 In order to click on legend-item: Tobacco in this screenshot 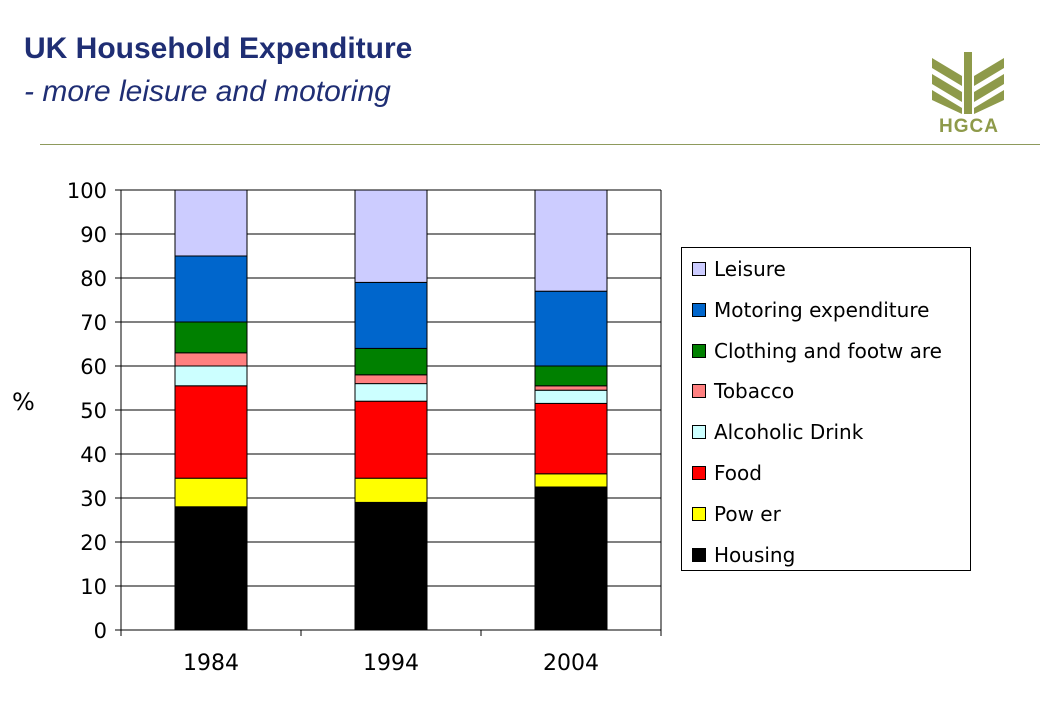, I will do `click(743, 391)`.